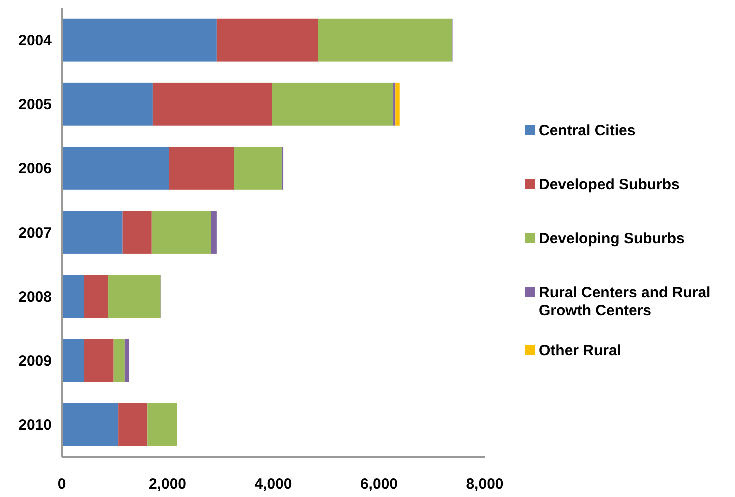  Describe the element at coordinates (35, 361) in the screenshot. I see `y-tick-label: 2009` at that location.